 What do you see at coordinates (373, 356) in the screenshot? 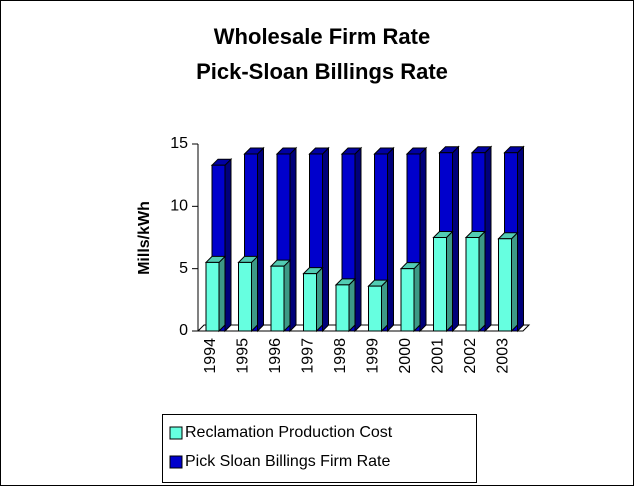
I see `x-tick-label: 1999` at bounding box center [373, 356].